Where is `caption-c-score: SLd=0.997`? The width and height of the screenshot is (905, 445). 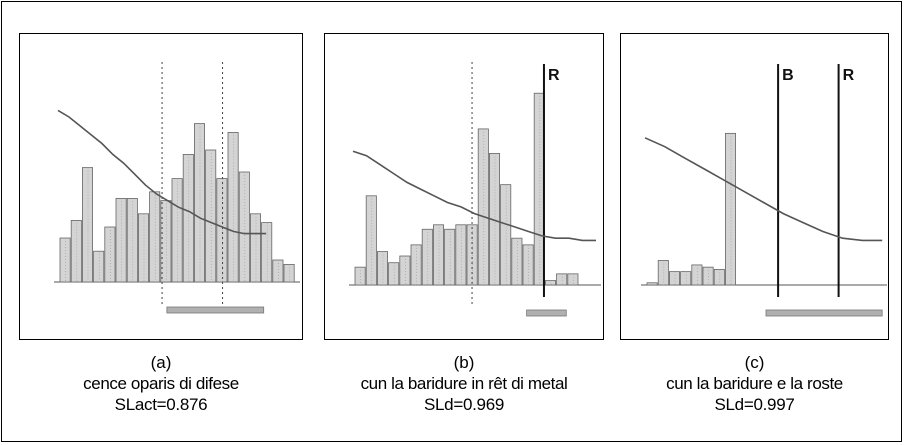
caption-c-score: SLd=0.997 is located at coordinates (754, 404).